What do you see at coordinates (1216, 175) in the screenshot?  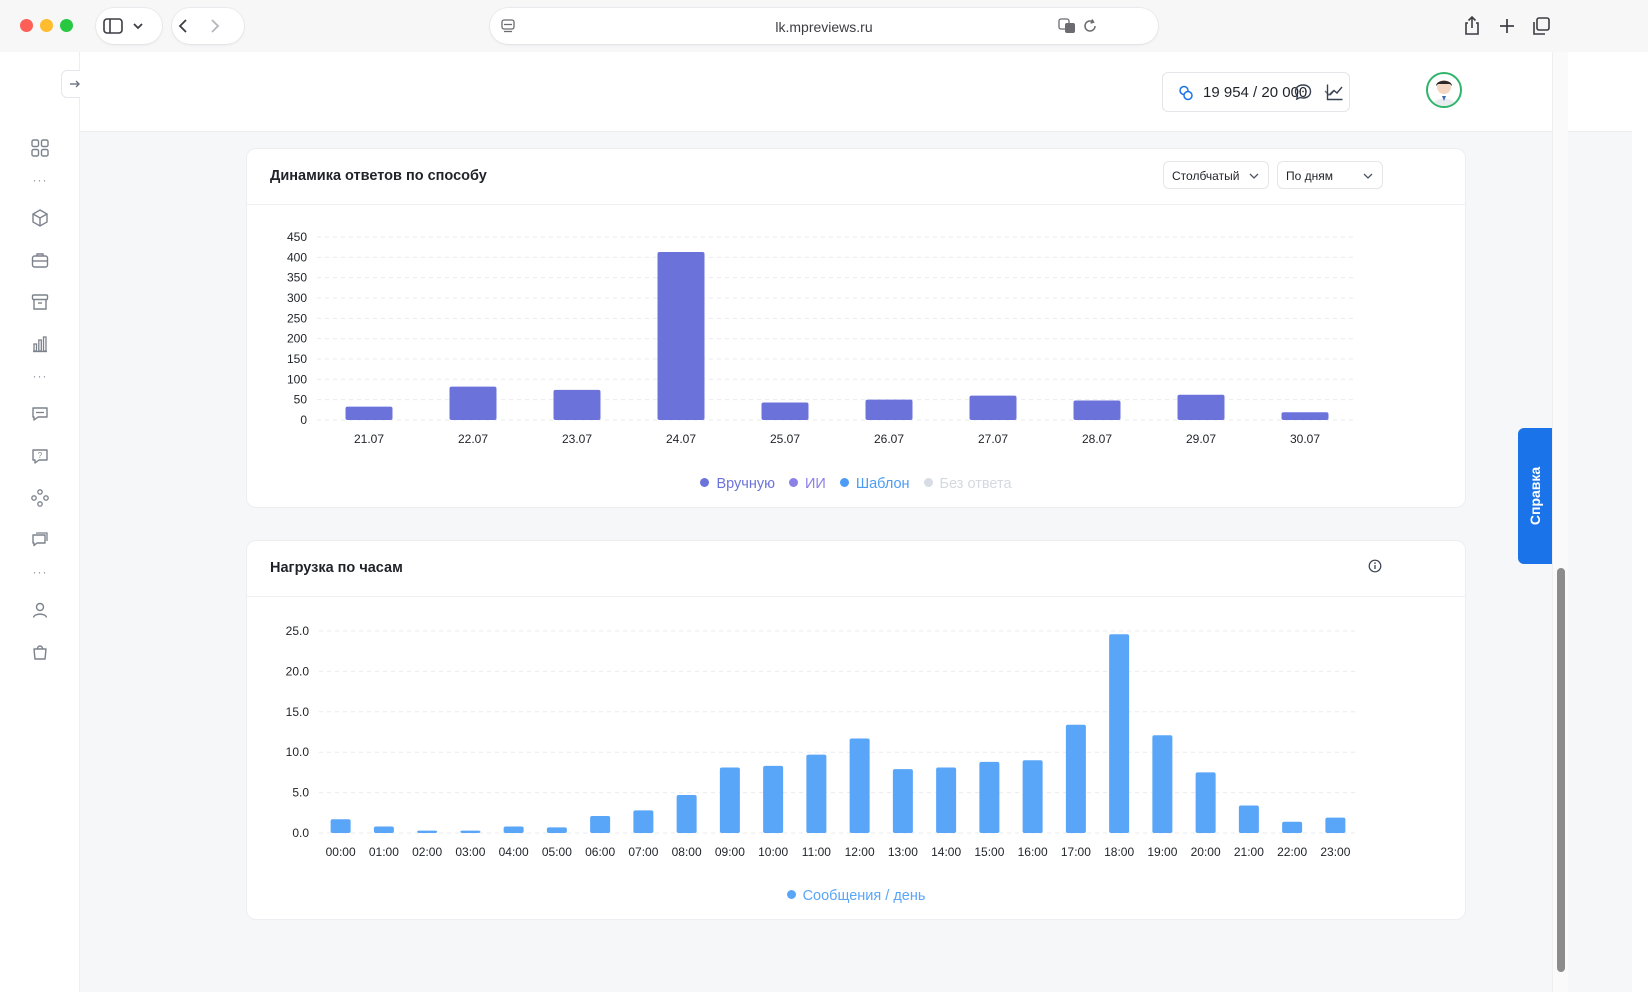 I see `chart-type-select: Столбчатый` at bounding box center [1216, 175].